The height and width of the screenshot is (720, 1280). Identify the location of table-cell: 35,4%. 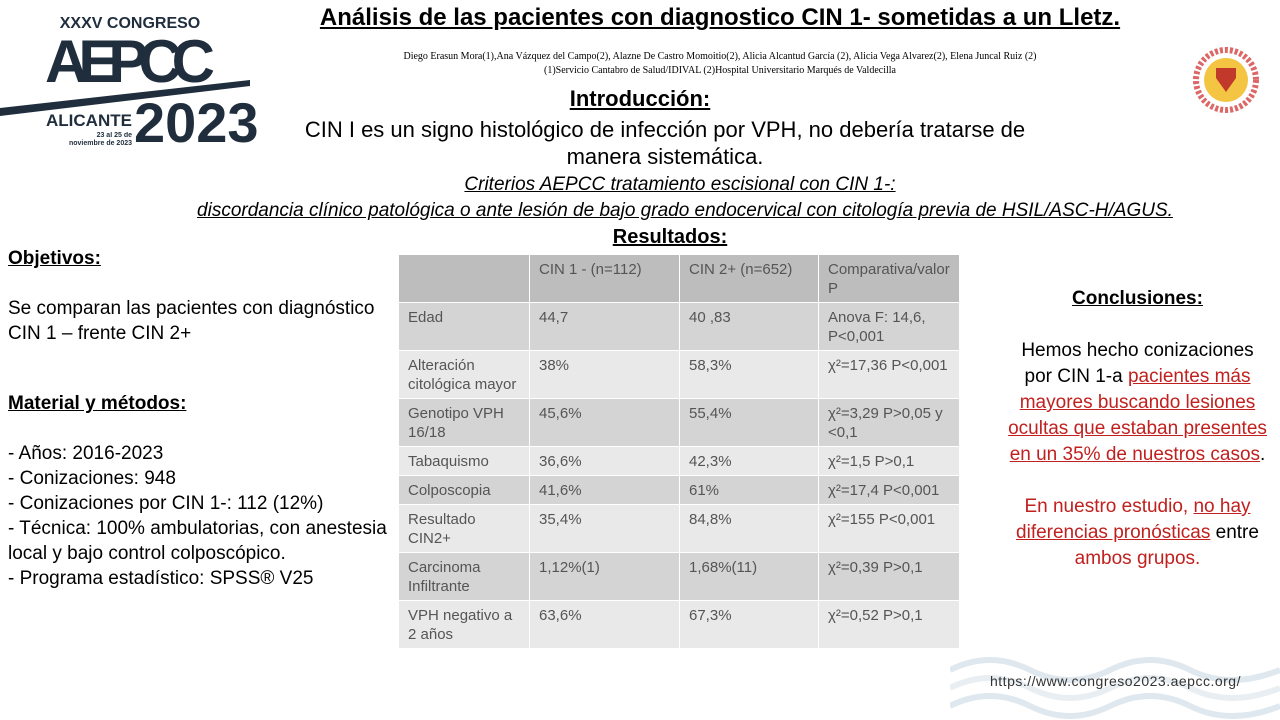
(604, 528).